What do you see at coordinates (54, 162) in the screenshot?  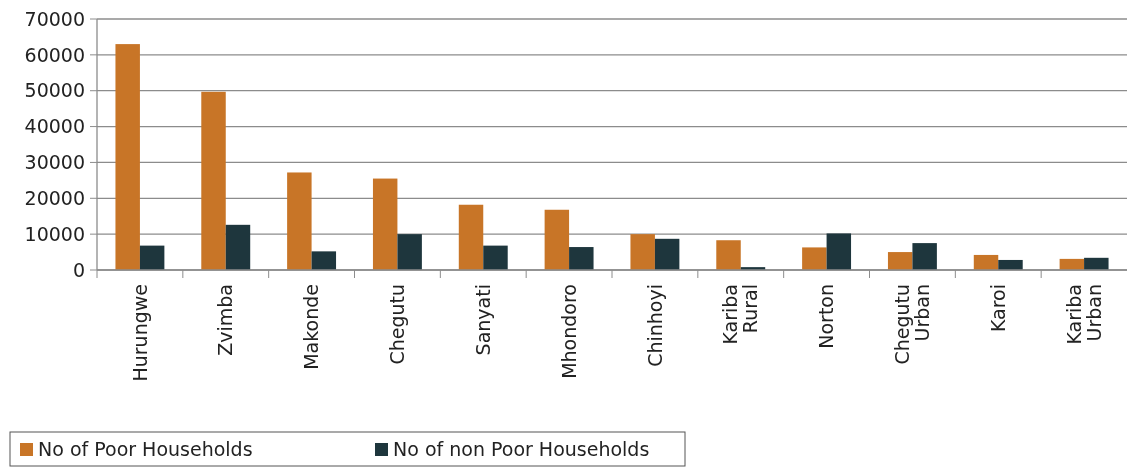 I see `y-tick-label: 30000` at bounding box center [54, 162].